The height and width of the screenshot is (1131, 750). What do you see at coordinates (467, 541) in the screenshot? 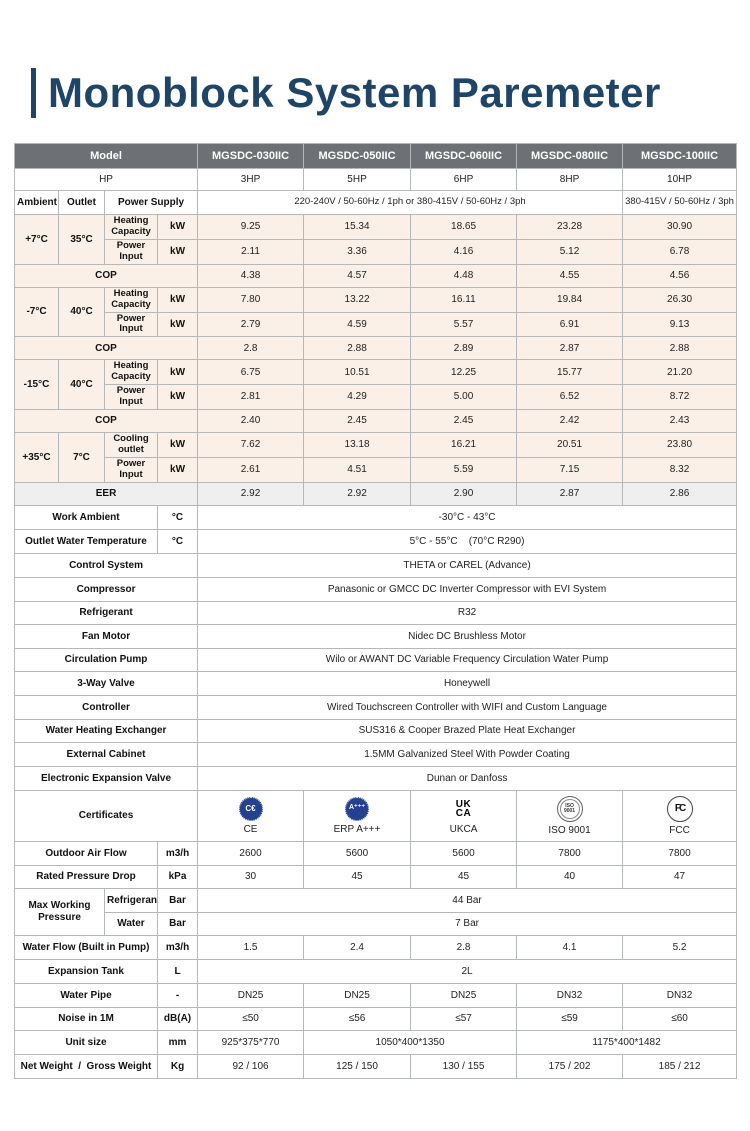
I see `outlet-water-temp-value: 5°C - 55°C (70°C R290)` at bounding box center [467, 541].